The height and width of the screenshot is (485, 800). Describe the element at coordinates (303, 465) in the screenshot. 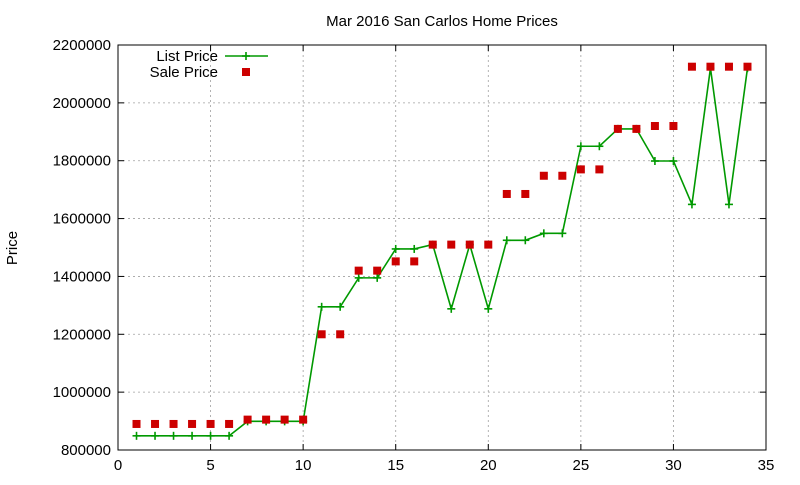

I see `x-tick-label: 10` at that location.